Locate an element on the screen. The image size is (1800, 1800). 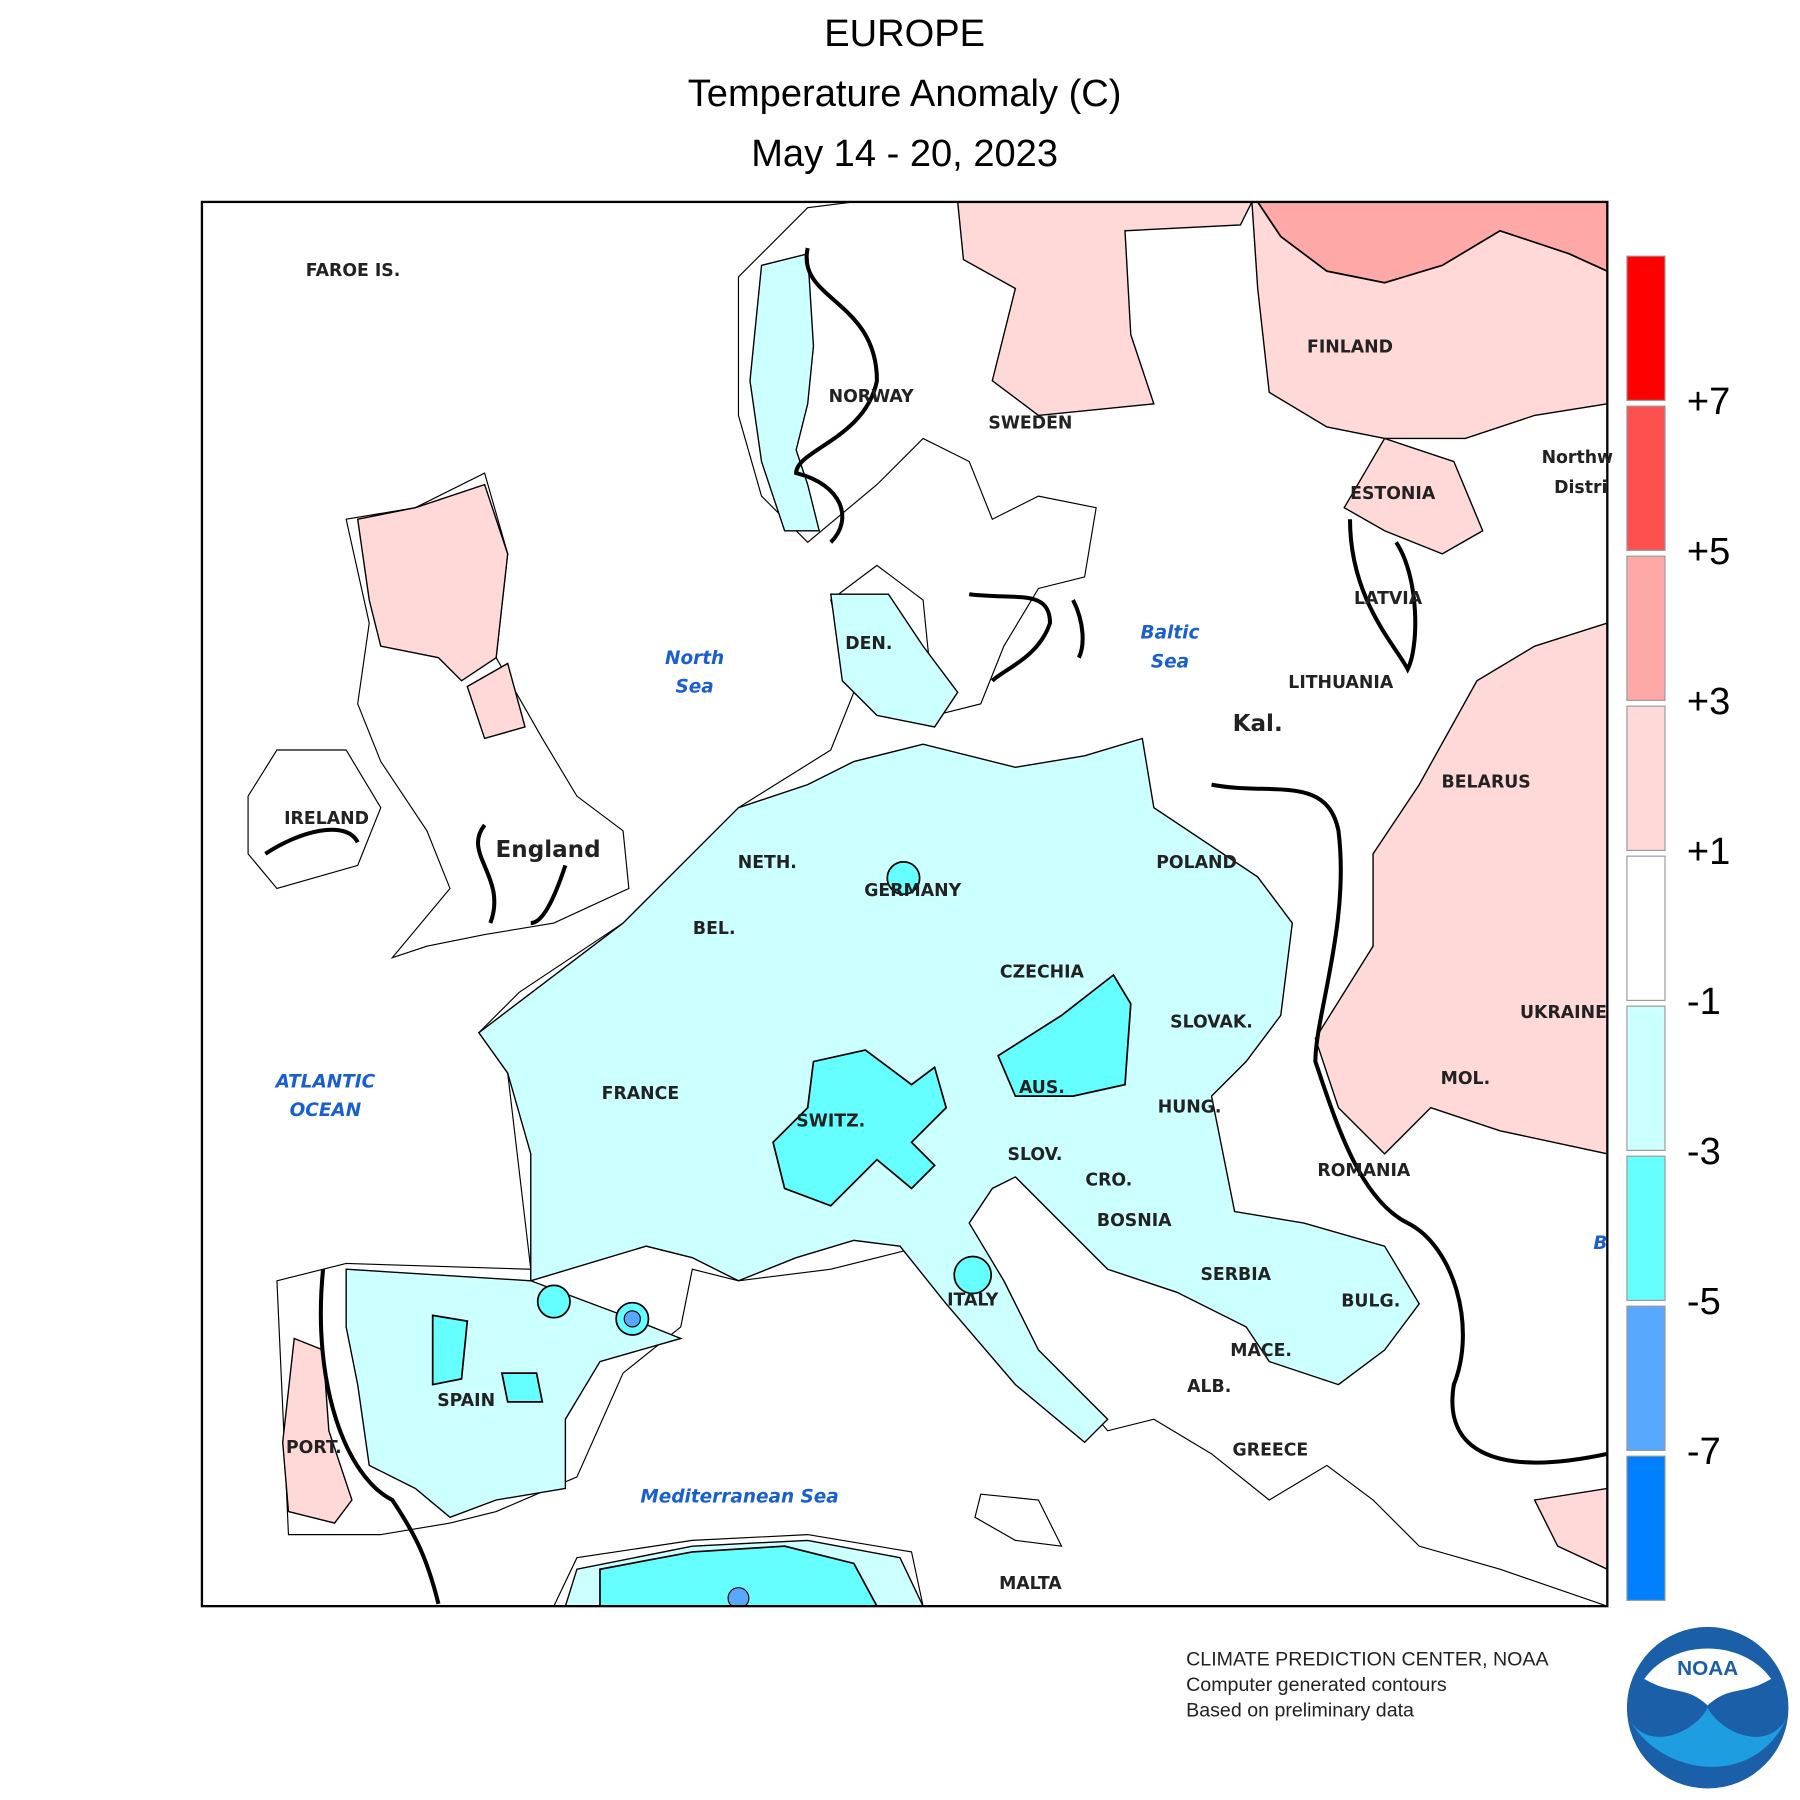
place-label: IRELAND is located at coordinates (326, 819).